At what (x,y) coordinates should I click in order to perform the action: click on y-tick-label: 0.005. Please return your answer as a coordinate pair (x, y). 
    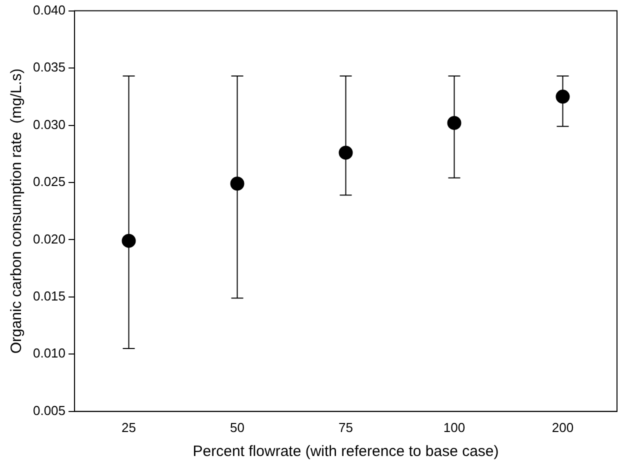
    Looking at the image, I should click on (49, 410).